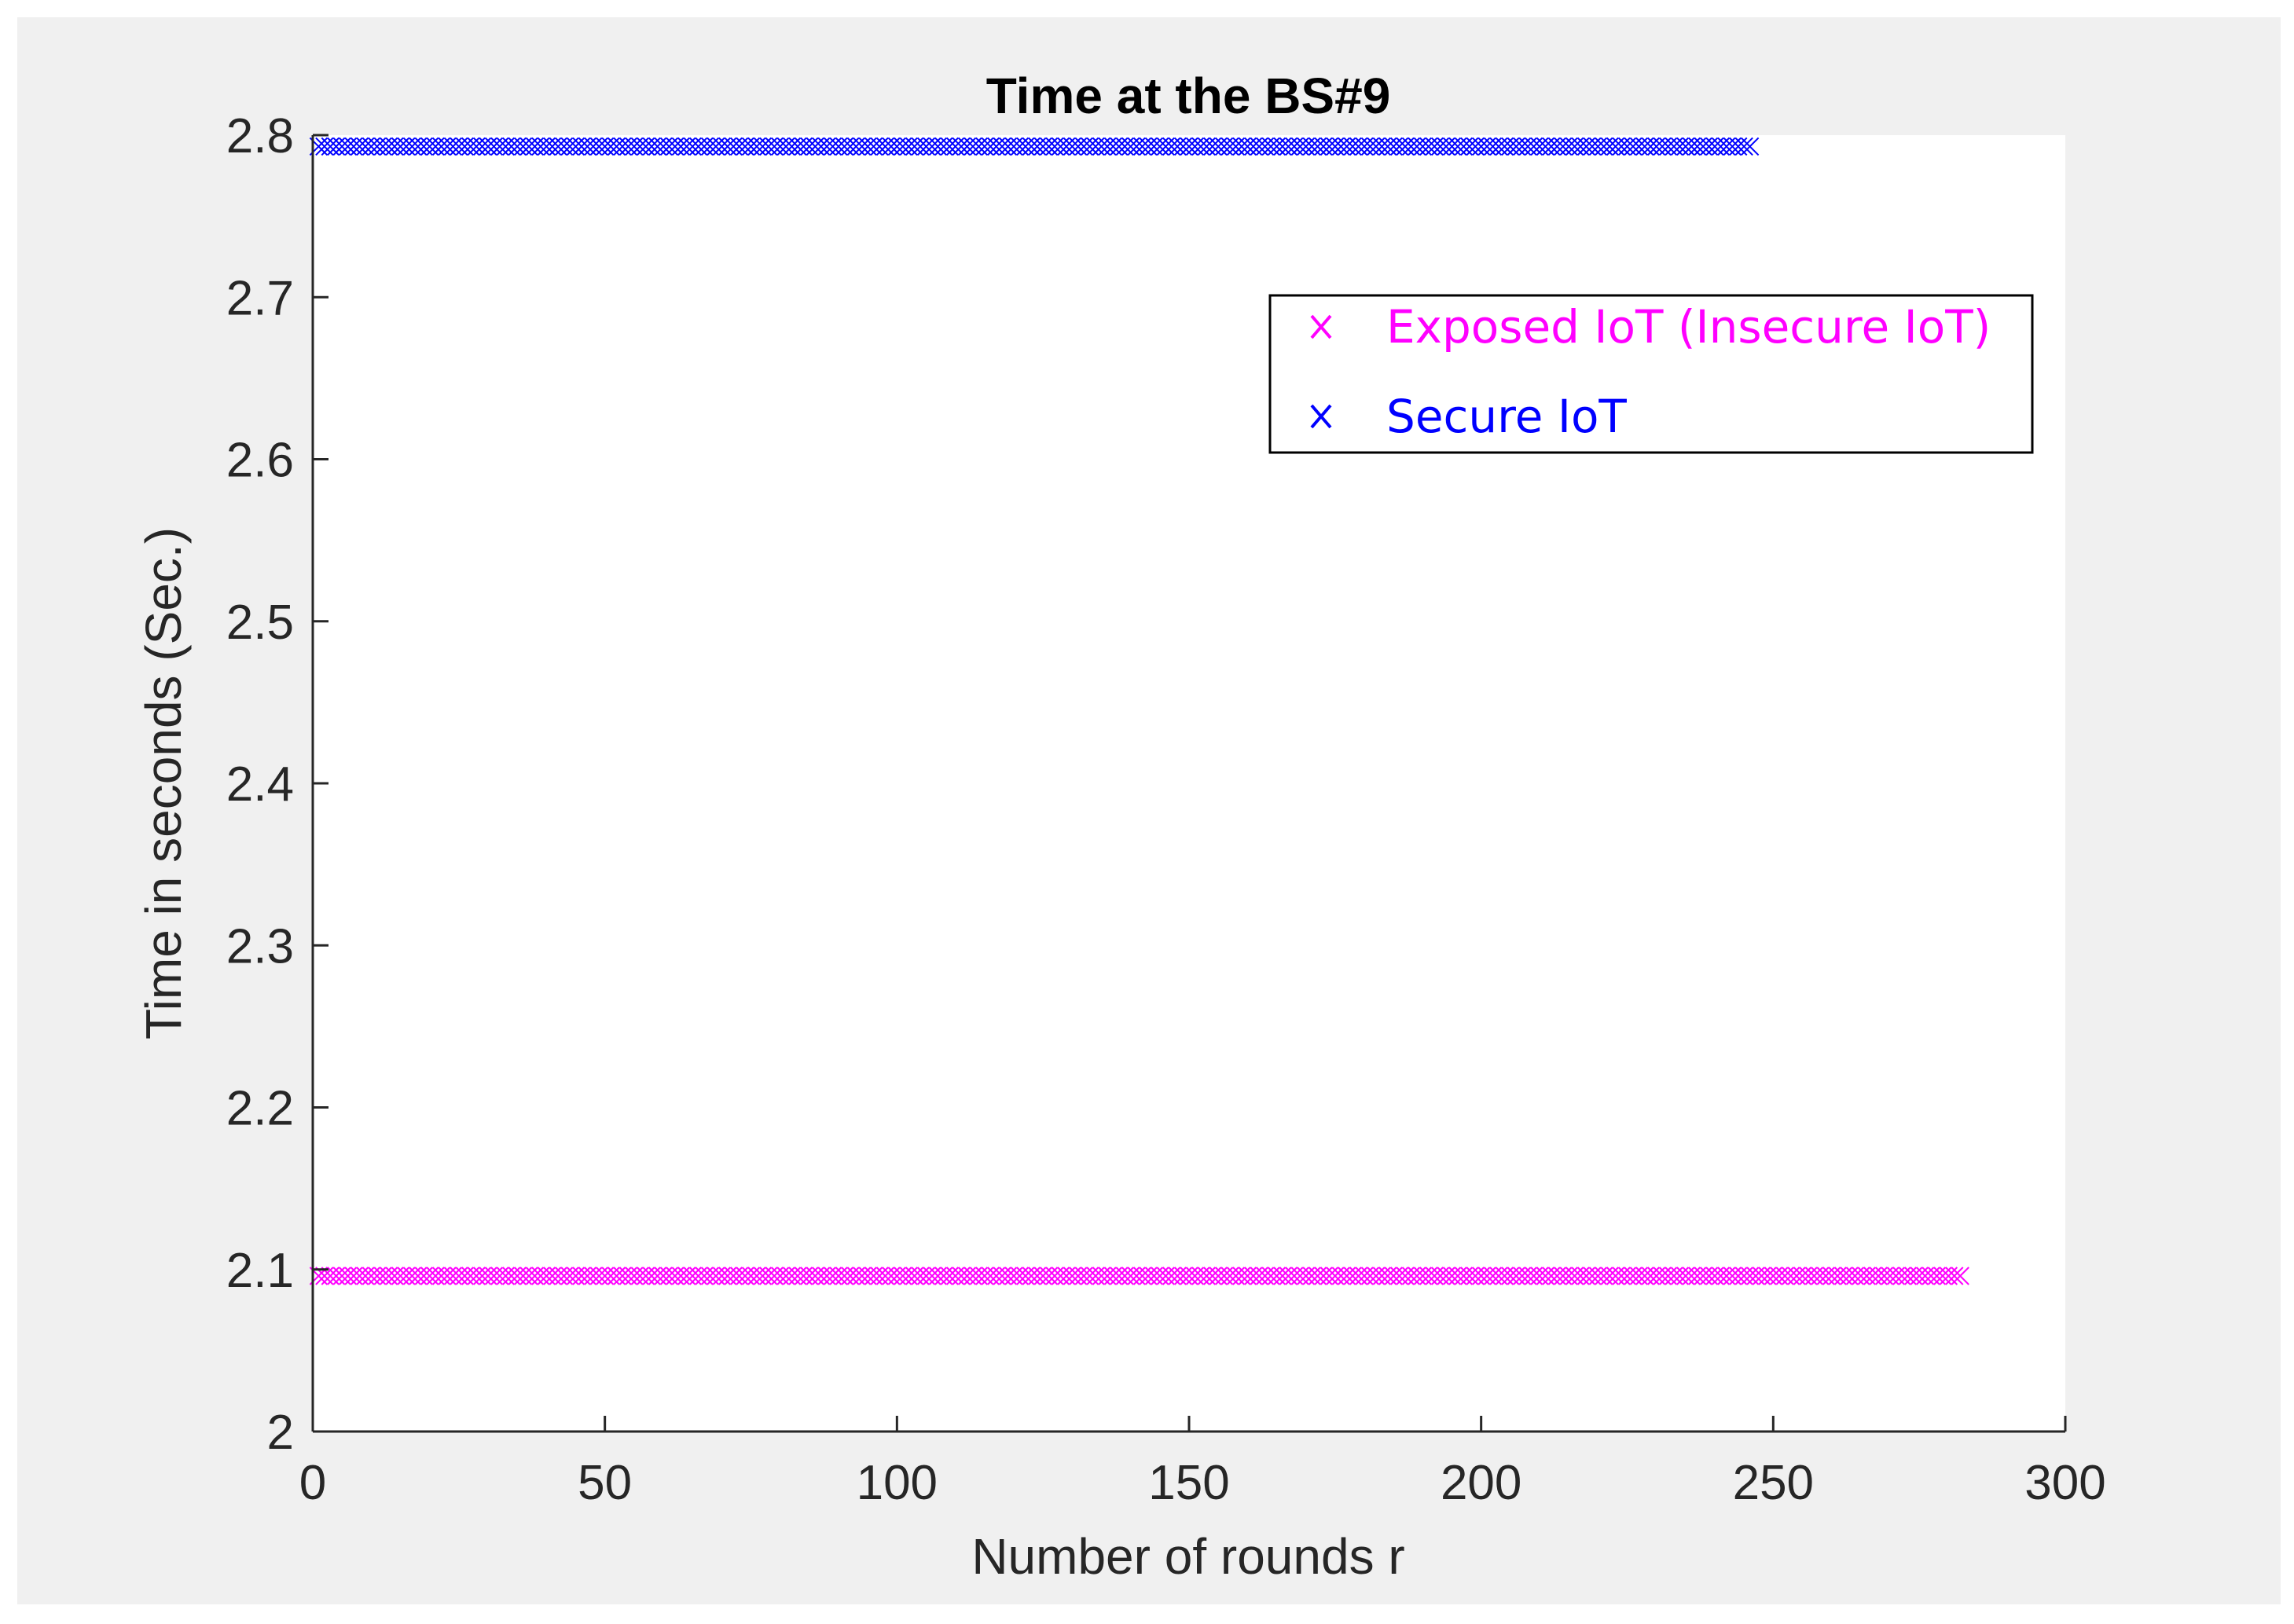 Image resolution: width=2294 pixels, height=1624 pixels. I want to click on y-tick-label: 2.4, so click(260, 784).